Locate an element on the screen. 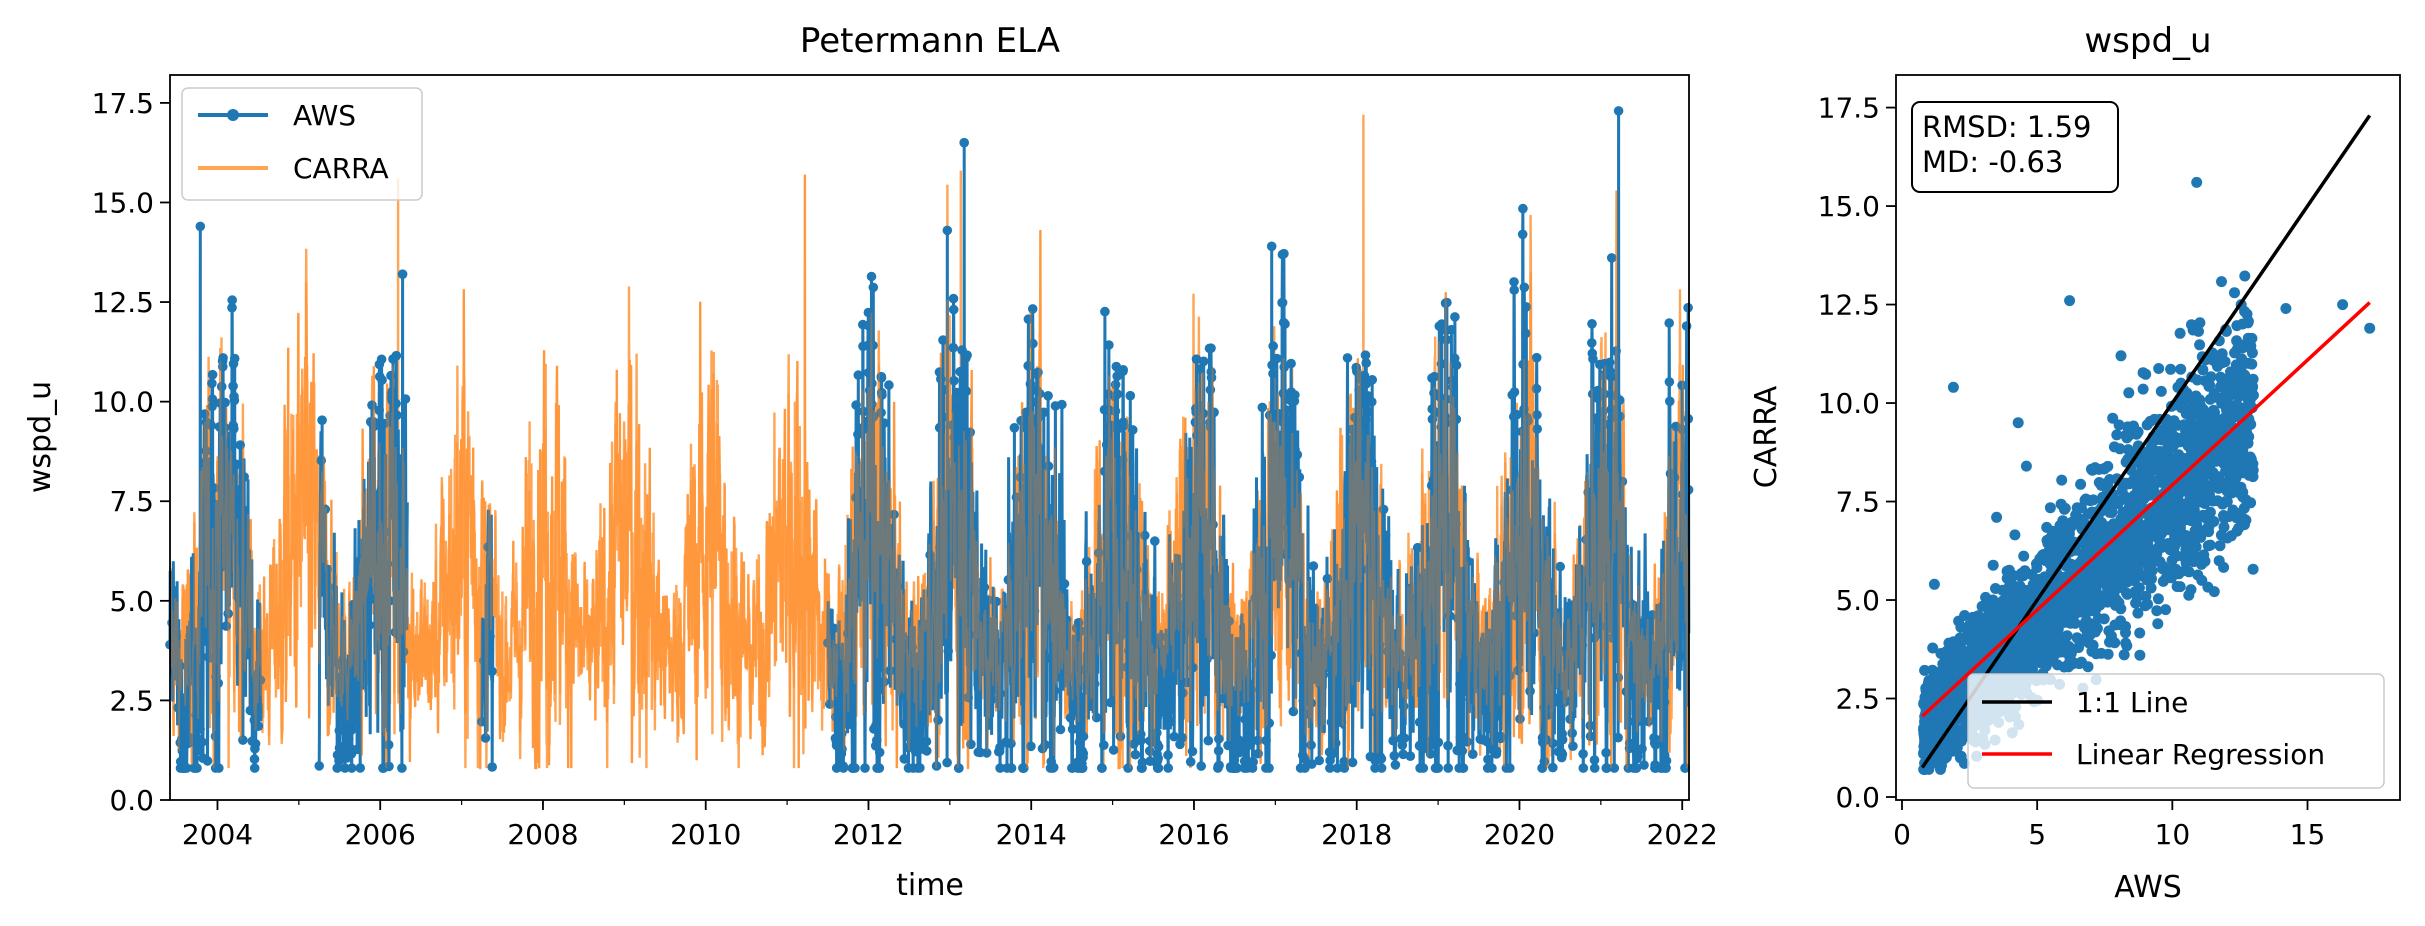 Image resolution: width=2425 pixels, height=926 pixels. scatter-y-tick-label: 0.0 is located at coordinates (1857, 797).